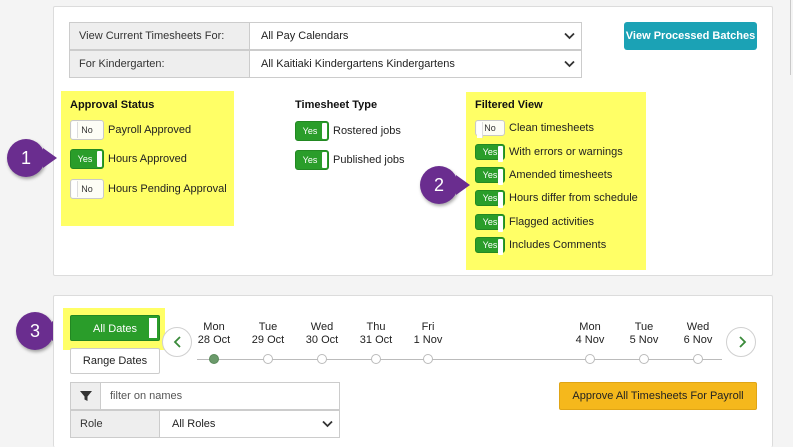  Describe the element at coordinates (551, 128) in the screenshot. I see `clean-timesheets-label: Clean timesheets` at that location.